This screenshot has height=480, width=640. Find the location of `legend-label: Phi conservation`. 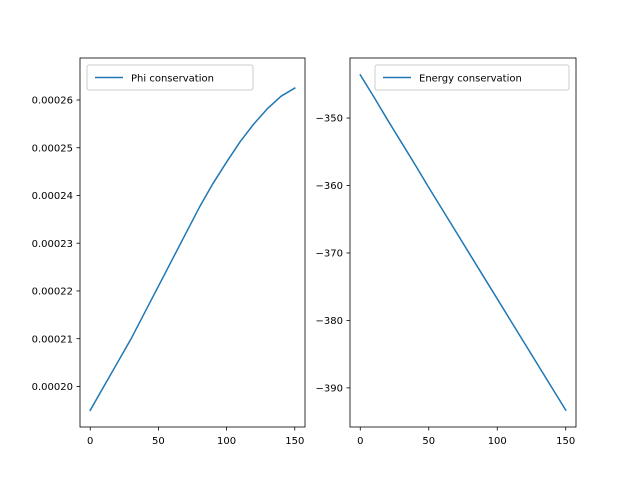

legend-label: Phi conservation is located at coordinates (172, 79).